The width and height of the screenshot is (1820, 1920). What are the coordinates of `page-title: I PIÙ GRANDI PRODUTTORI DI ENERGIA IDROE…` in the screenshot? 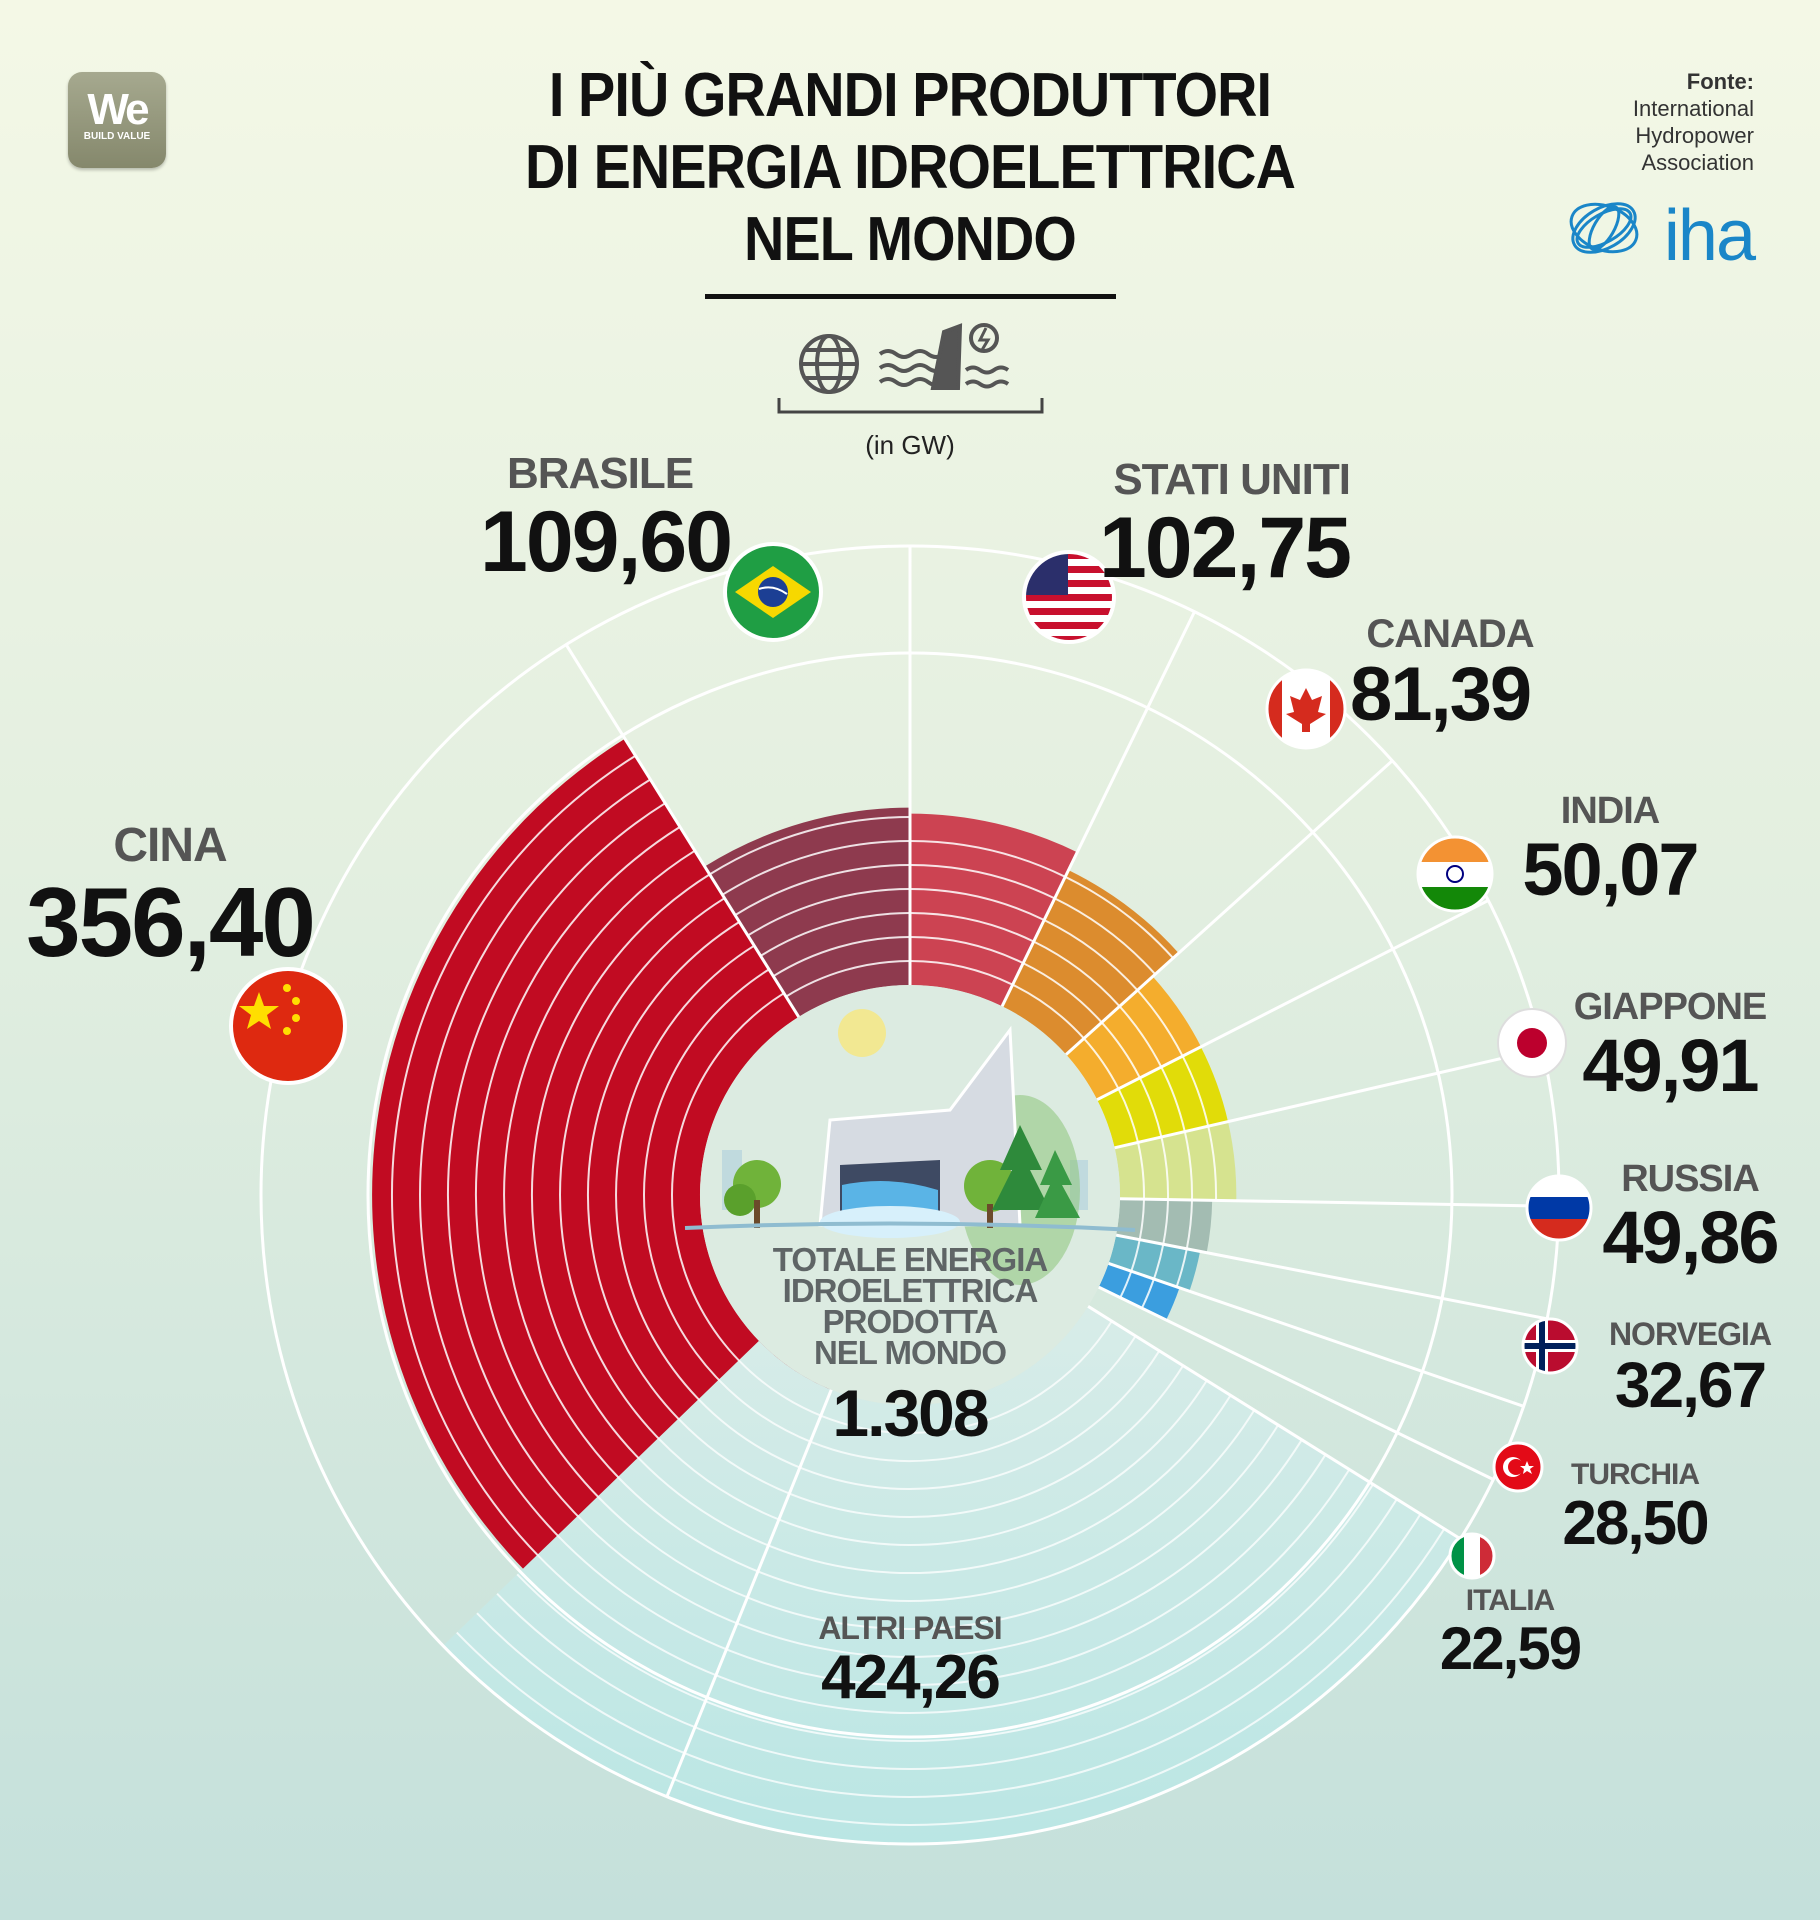 It's located at (910, 168).